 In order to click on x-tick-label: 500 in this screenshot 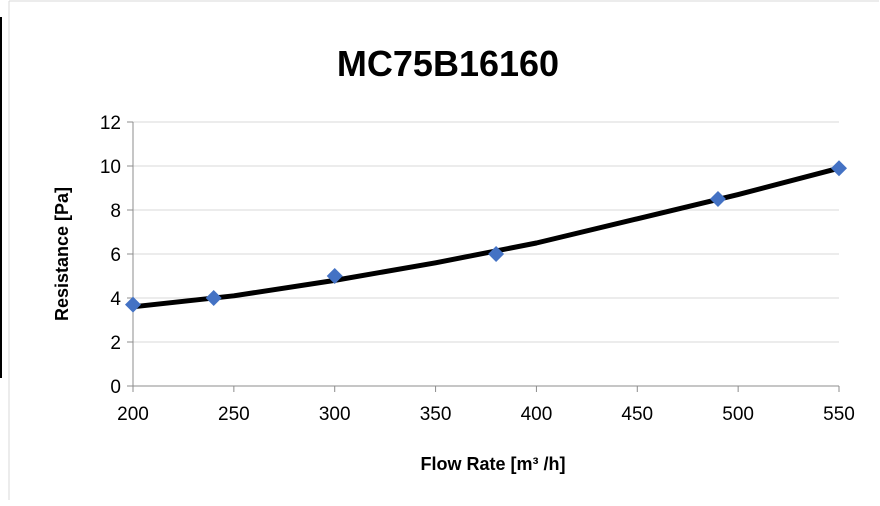, I will do `click(738, 414)`.